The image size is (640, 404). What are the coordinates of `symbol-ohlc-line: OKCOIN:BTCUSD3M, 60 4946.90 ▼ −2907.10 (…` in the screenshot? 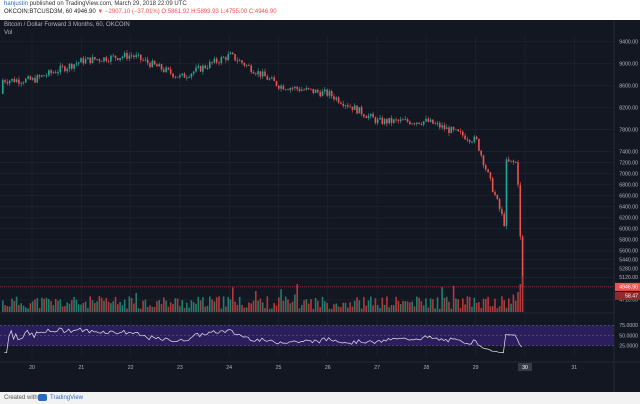 It's located at (140, 12).